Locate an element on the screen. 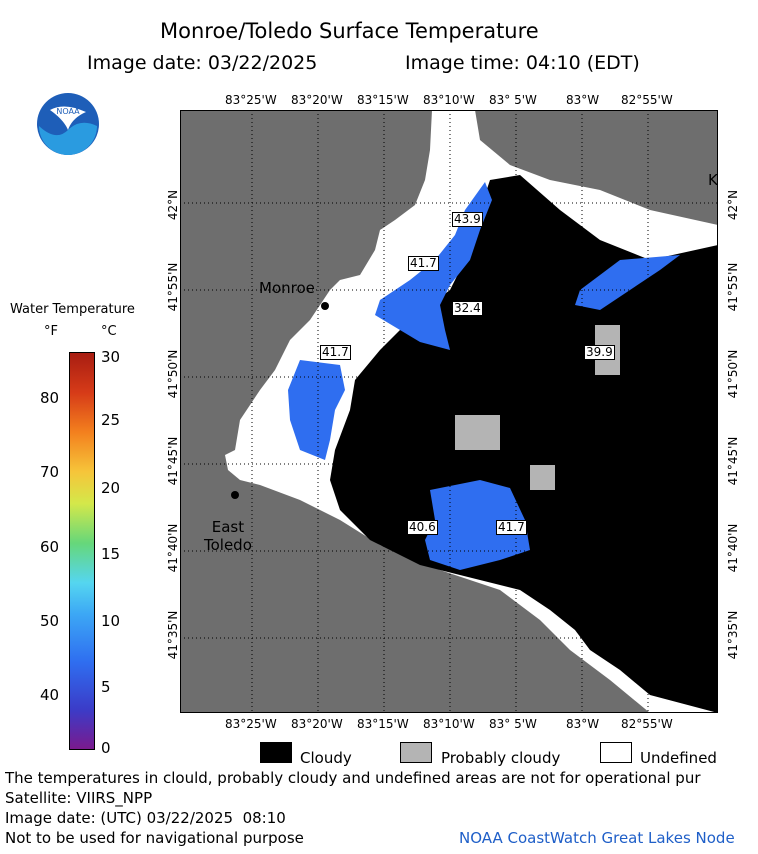  footer-utc-date: Image date: (UTC) 03/22/2025 08:10 is located at coordinates (145, 818).